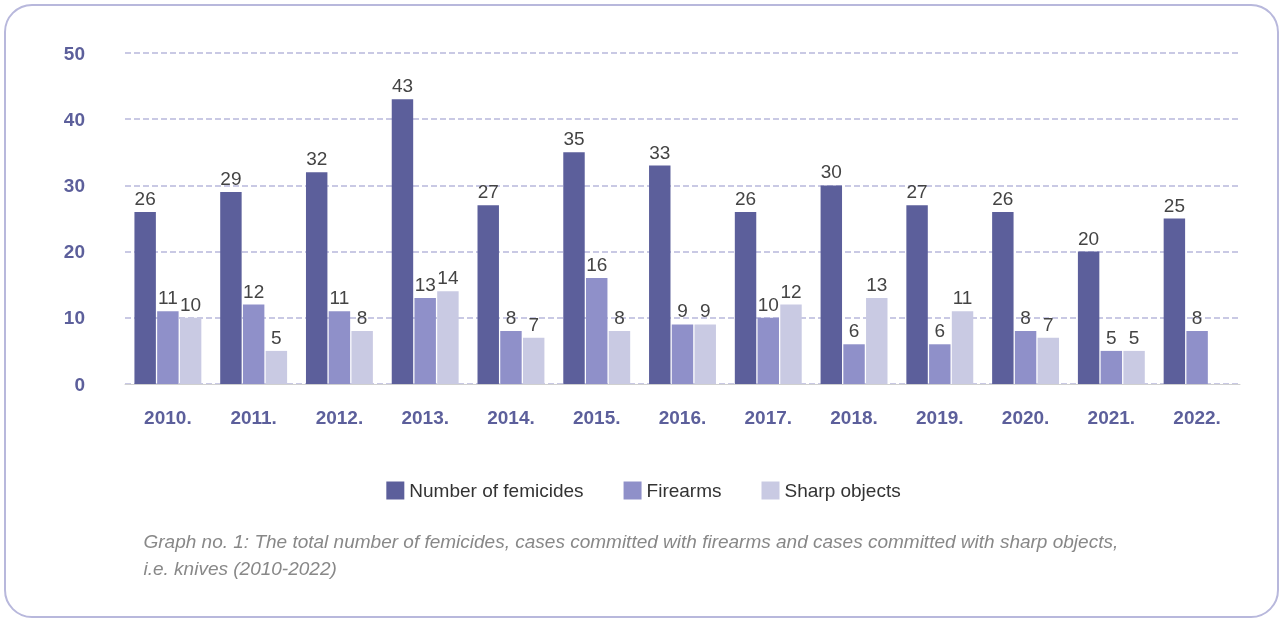  Describe the element at coordinates (1197, 417) in the screenshot. I see `x-tick-label: 2022.` at that location.